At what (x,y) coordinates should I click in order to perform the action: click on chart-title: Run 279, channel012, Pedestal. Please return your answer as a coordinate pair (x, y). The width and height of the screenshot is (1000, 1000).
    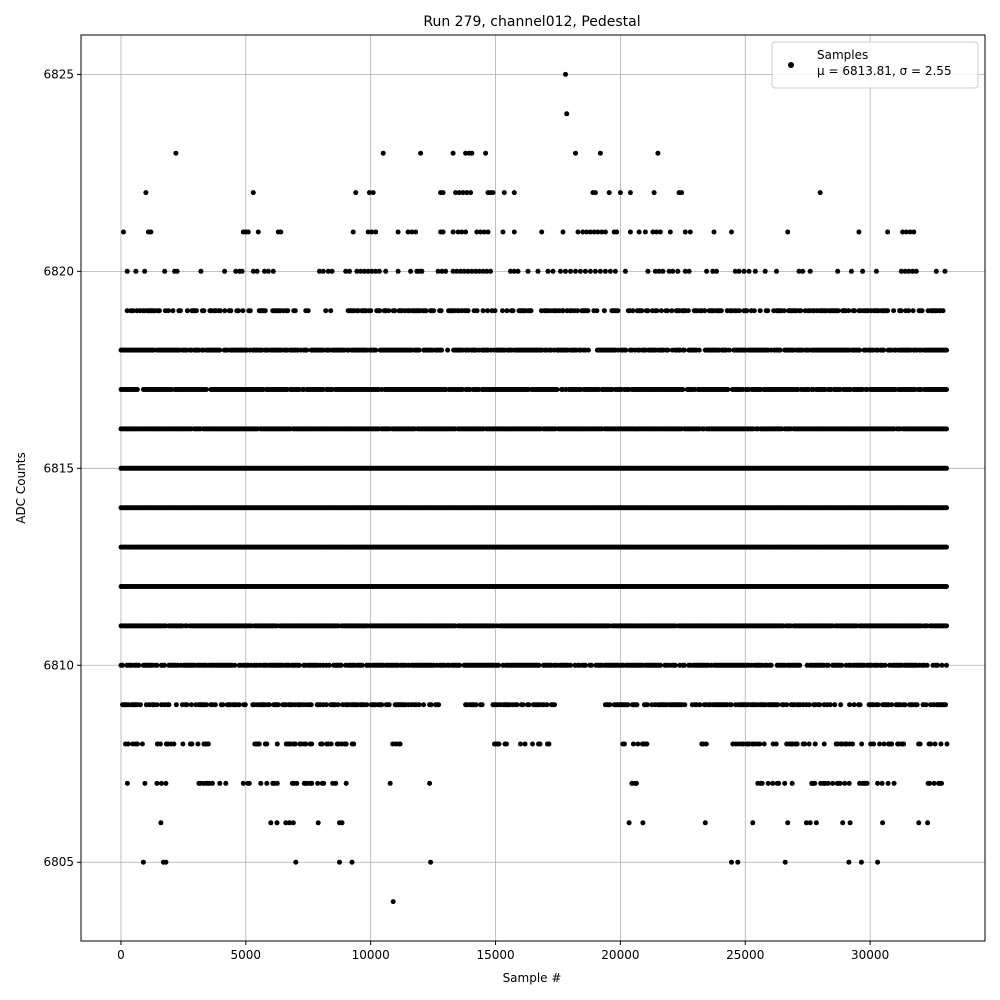
    Looking at the image, I should click on (531, 22).